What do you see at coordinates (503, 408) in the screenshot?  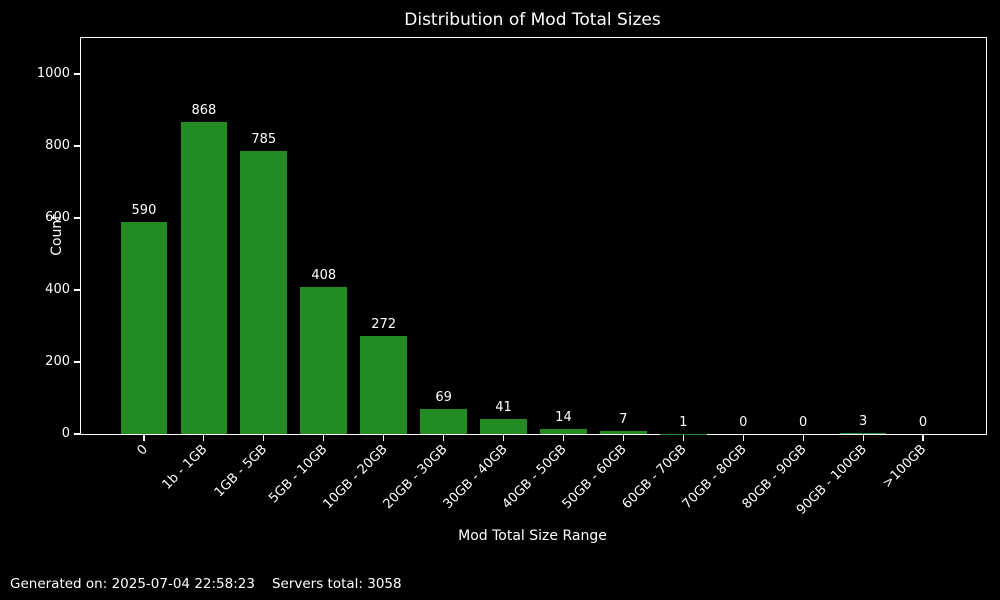 I see `bar-value-label: 41` at bounding box center [503, 408].